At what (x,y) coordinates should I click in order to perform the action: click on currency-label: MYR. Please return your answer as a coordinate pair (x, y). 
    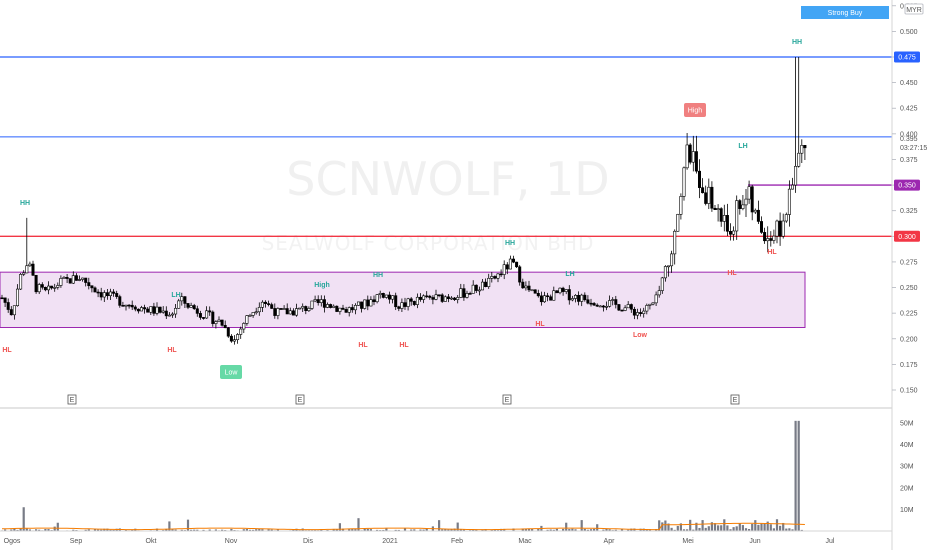
    Looking at the image, I should click on (914, 10).